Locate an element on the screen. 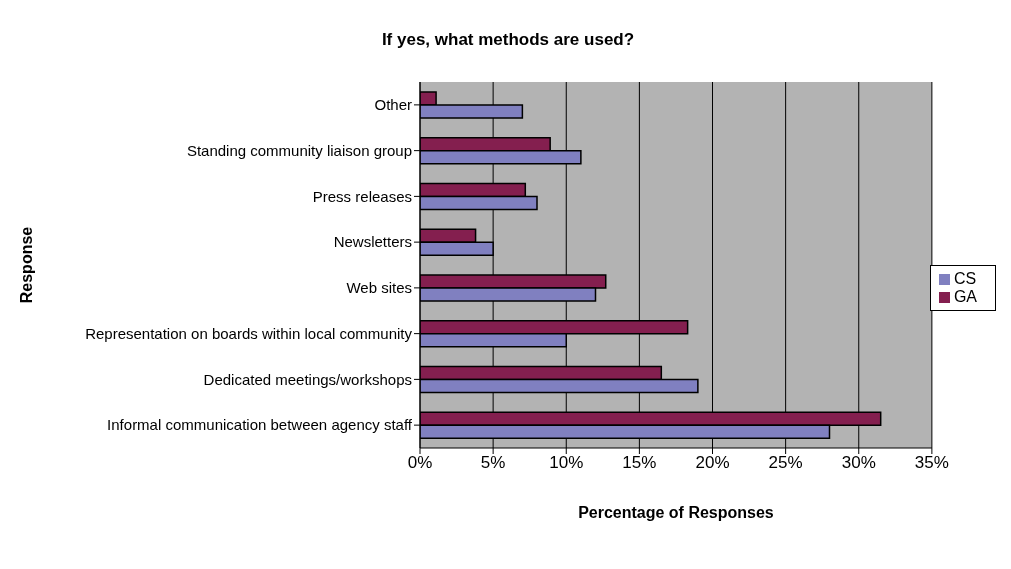  x-tick-label: 30% is located at coordinates (858, 463).